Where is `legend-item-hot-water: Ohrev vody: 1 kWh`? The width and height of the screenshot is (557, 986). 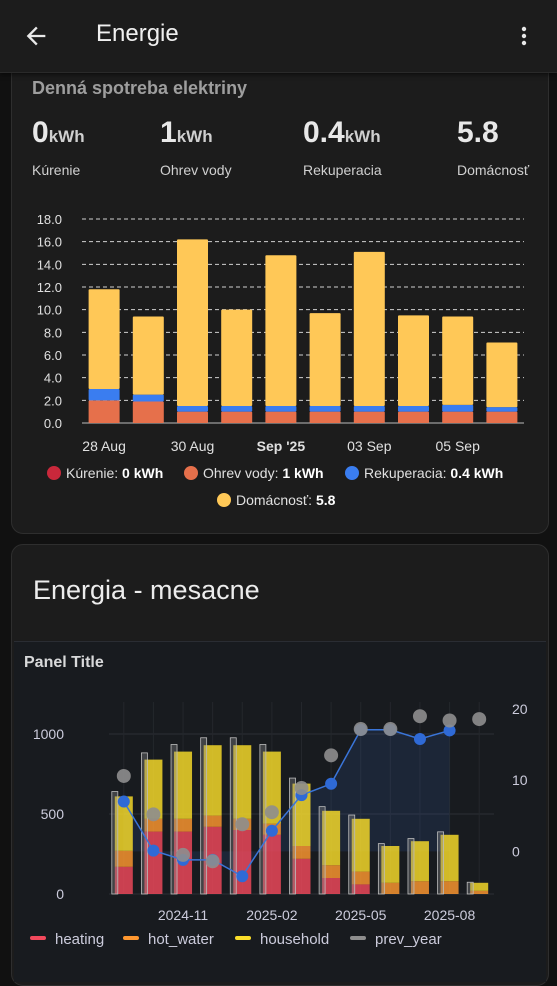 legend-item-hot-water: Ohrev vody: 1 kWh is located at coordinates (254, 473).